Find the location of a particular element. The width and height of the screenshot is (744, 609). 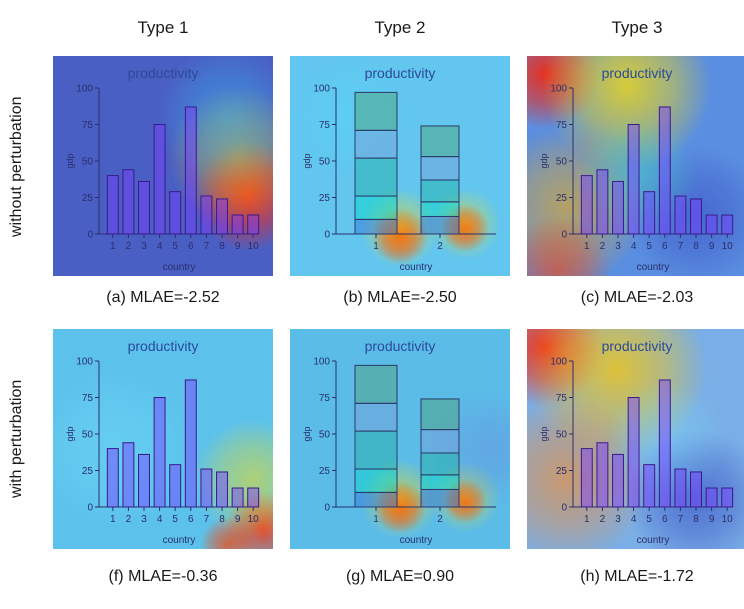

caption-c: (c) MLAE=-2.03 is located at coordinates (637, 297).